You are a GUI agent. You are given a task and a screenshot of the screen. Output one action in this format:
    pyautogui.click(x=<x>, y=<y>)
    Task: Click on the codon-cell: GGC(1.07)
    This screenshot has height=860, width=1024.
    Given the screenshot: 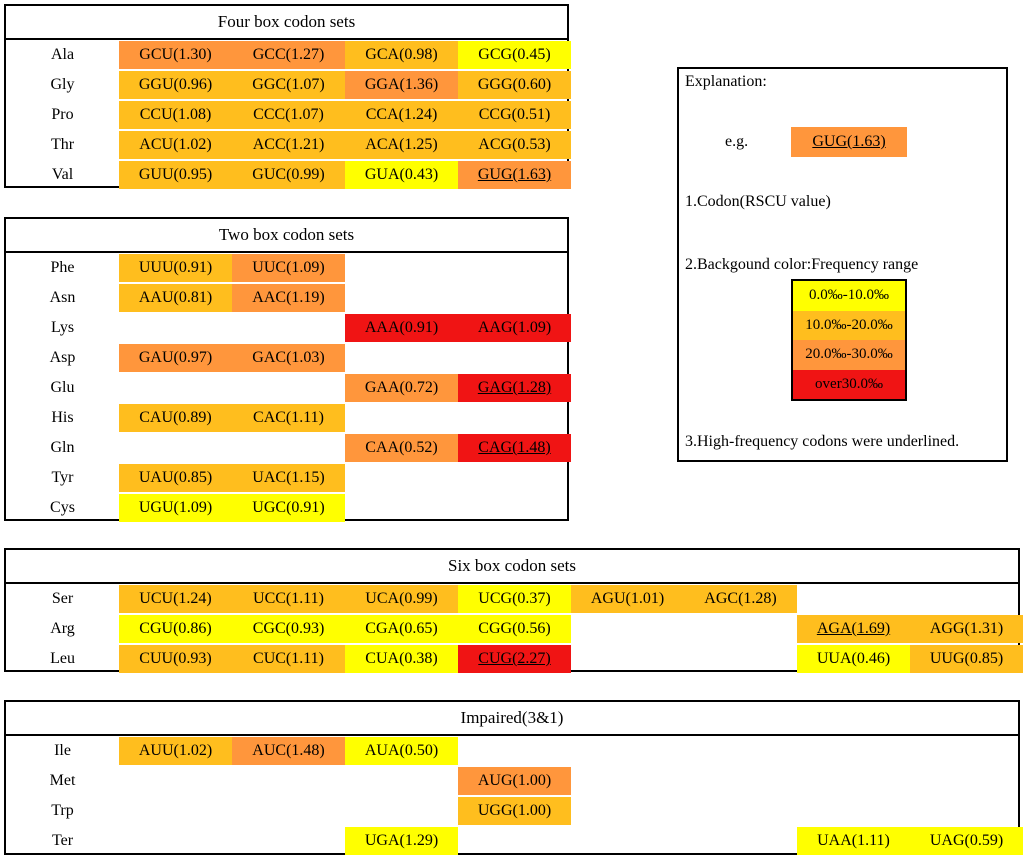 What is the action you would take?
    pyautogui.click(x=288, y=85)
    